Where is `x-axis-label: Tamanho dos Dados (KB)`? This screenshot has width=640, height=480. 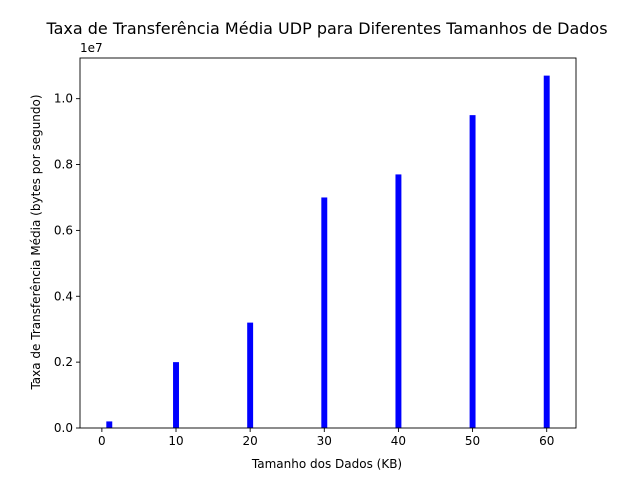 x-axis-label: Tamanho dos Dados (KB) is located at coordinates (326, 464).